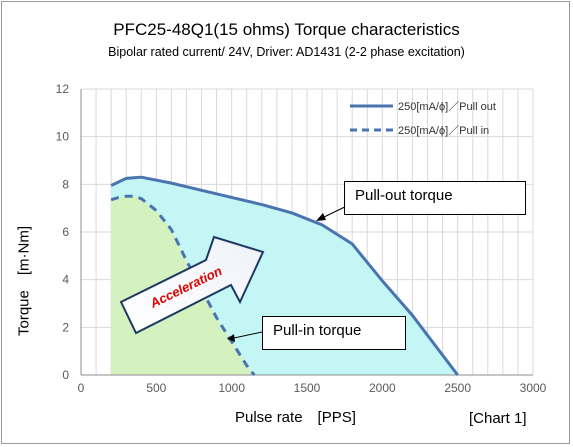  What do you see at coordinates (295, 417) in the screenshot?
I see `x-axis-label: Pulse rate [PPS]` at bounding box center [295, 417].